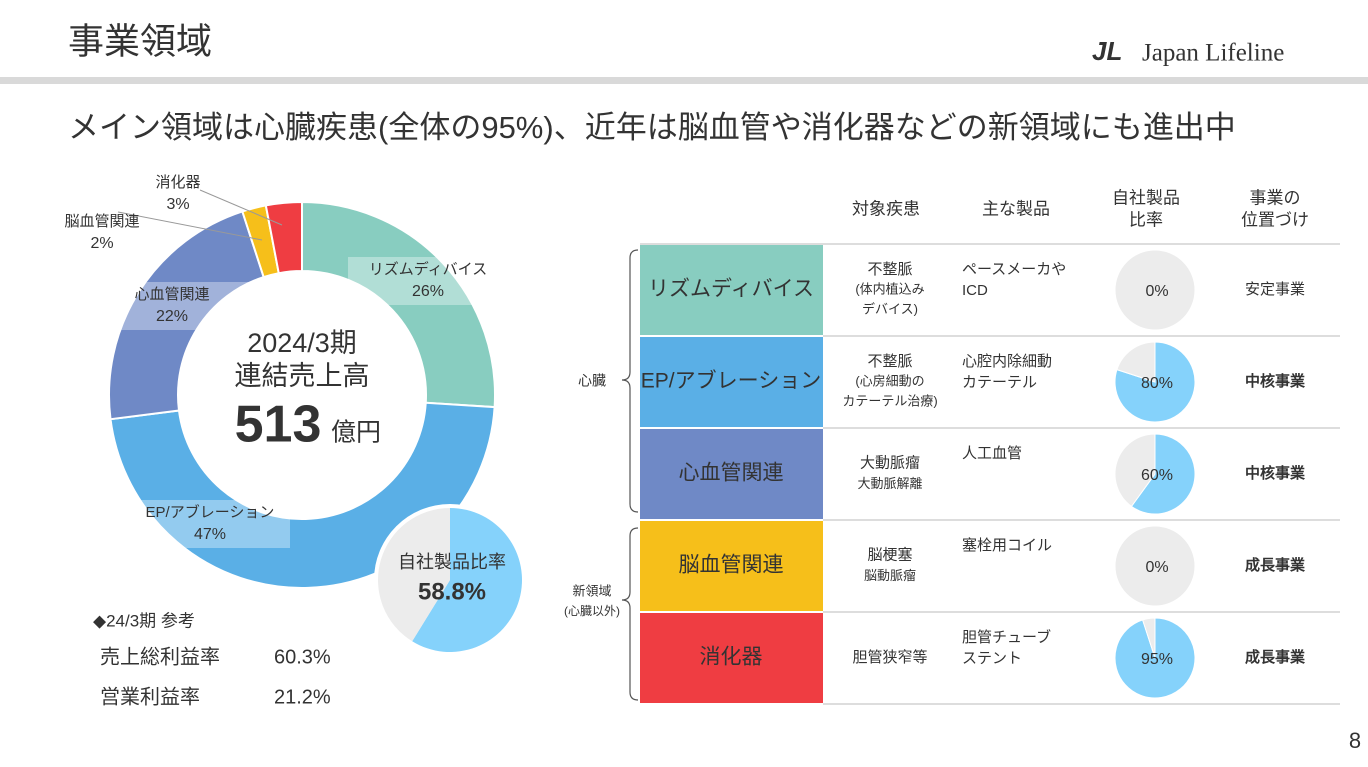 This screenshot has width=1368, height=767. What do you see at coordinates (452, 562) in the screenshot?
I see `pie-title: 自社製品比率` at bounding box center [452, 562].